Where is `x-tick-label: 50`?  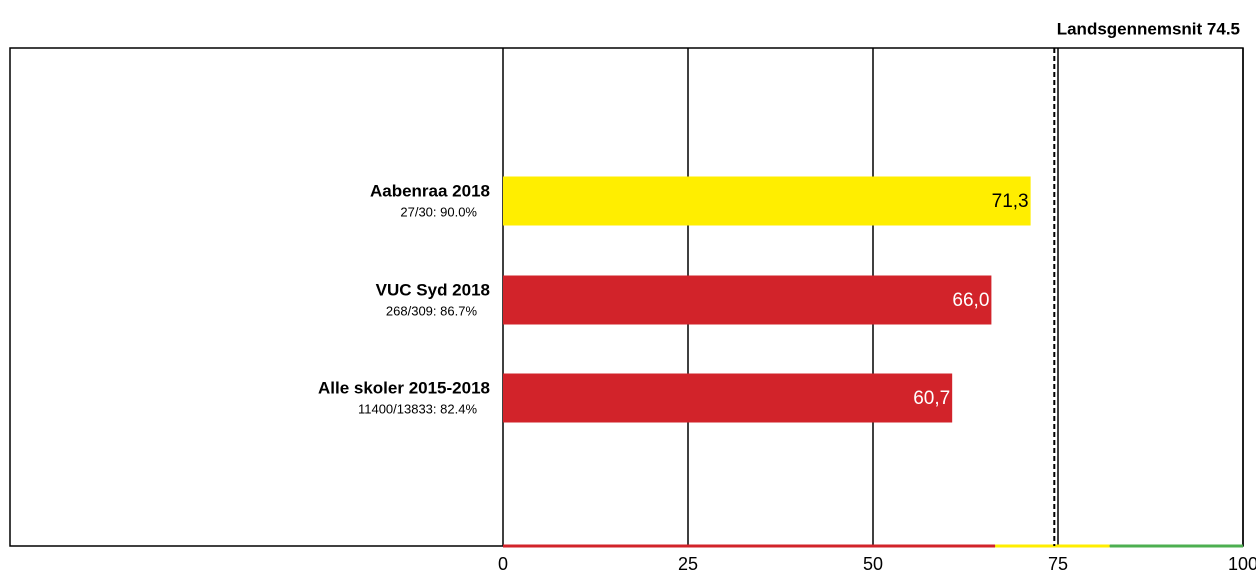 x-tick-label: 50 is located at coordinates (873, 564).